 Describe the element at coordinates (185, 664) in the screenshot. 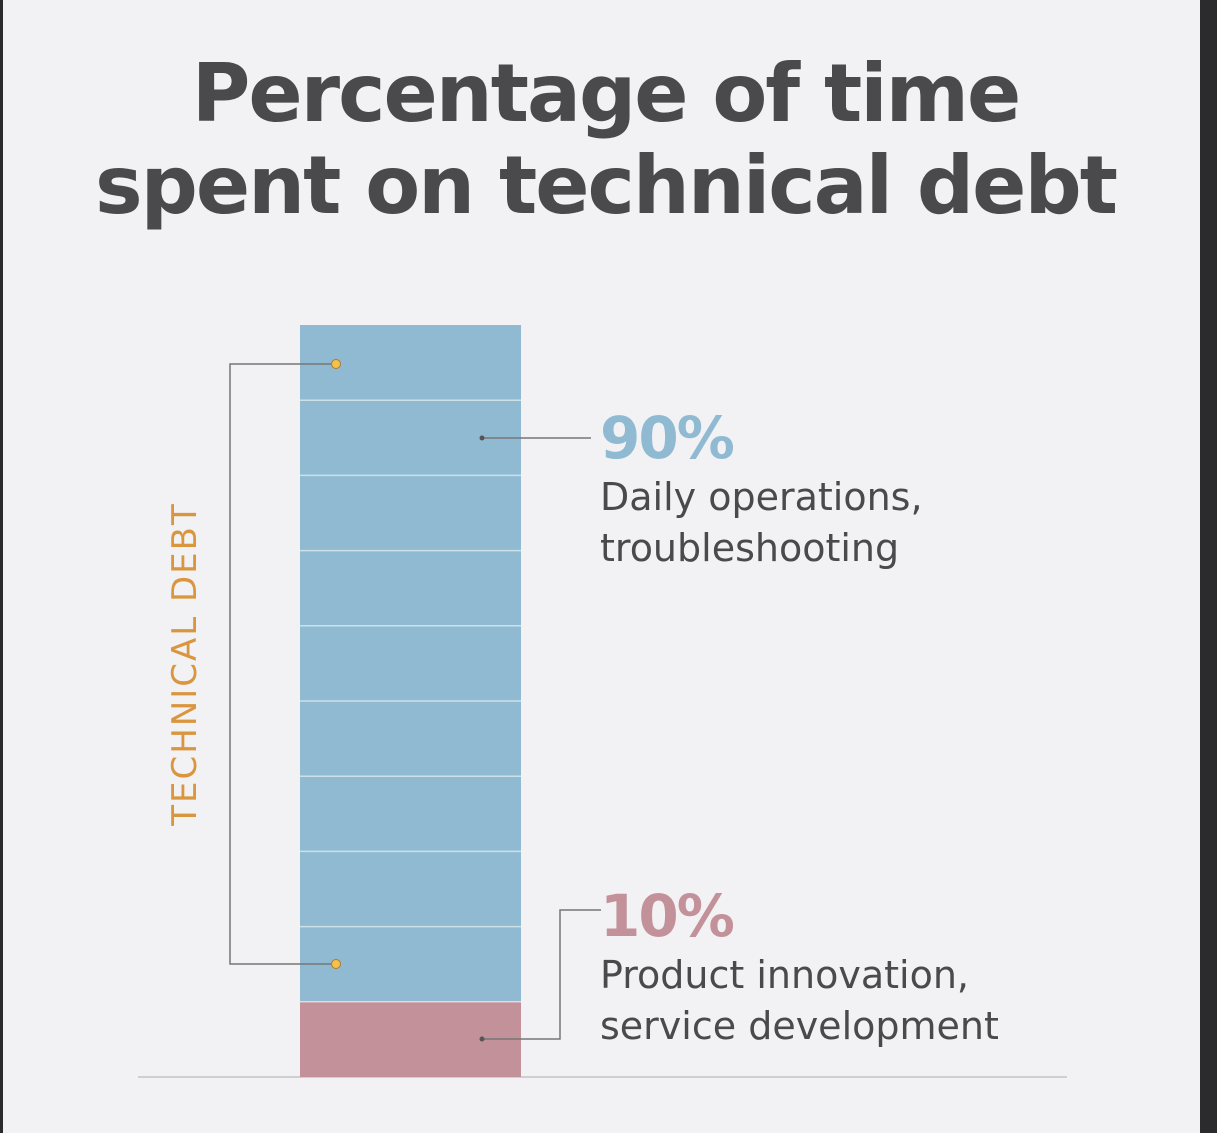

I see `technical-debt-label: TECHNICAL DEBT` at that location.